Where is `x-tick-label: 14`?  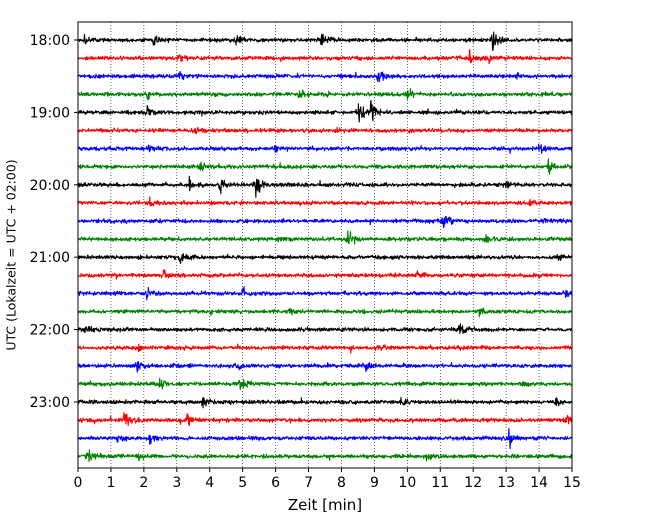 x-tick-label: 14 is located at coordinates (539, 483).